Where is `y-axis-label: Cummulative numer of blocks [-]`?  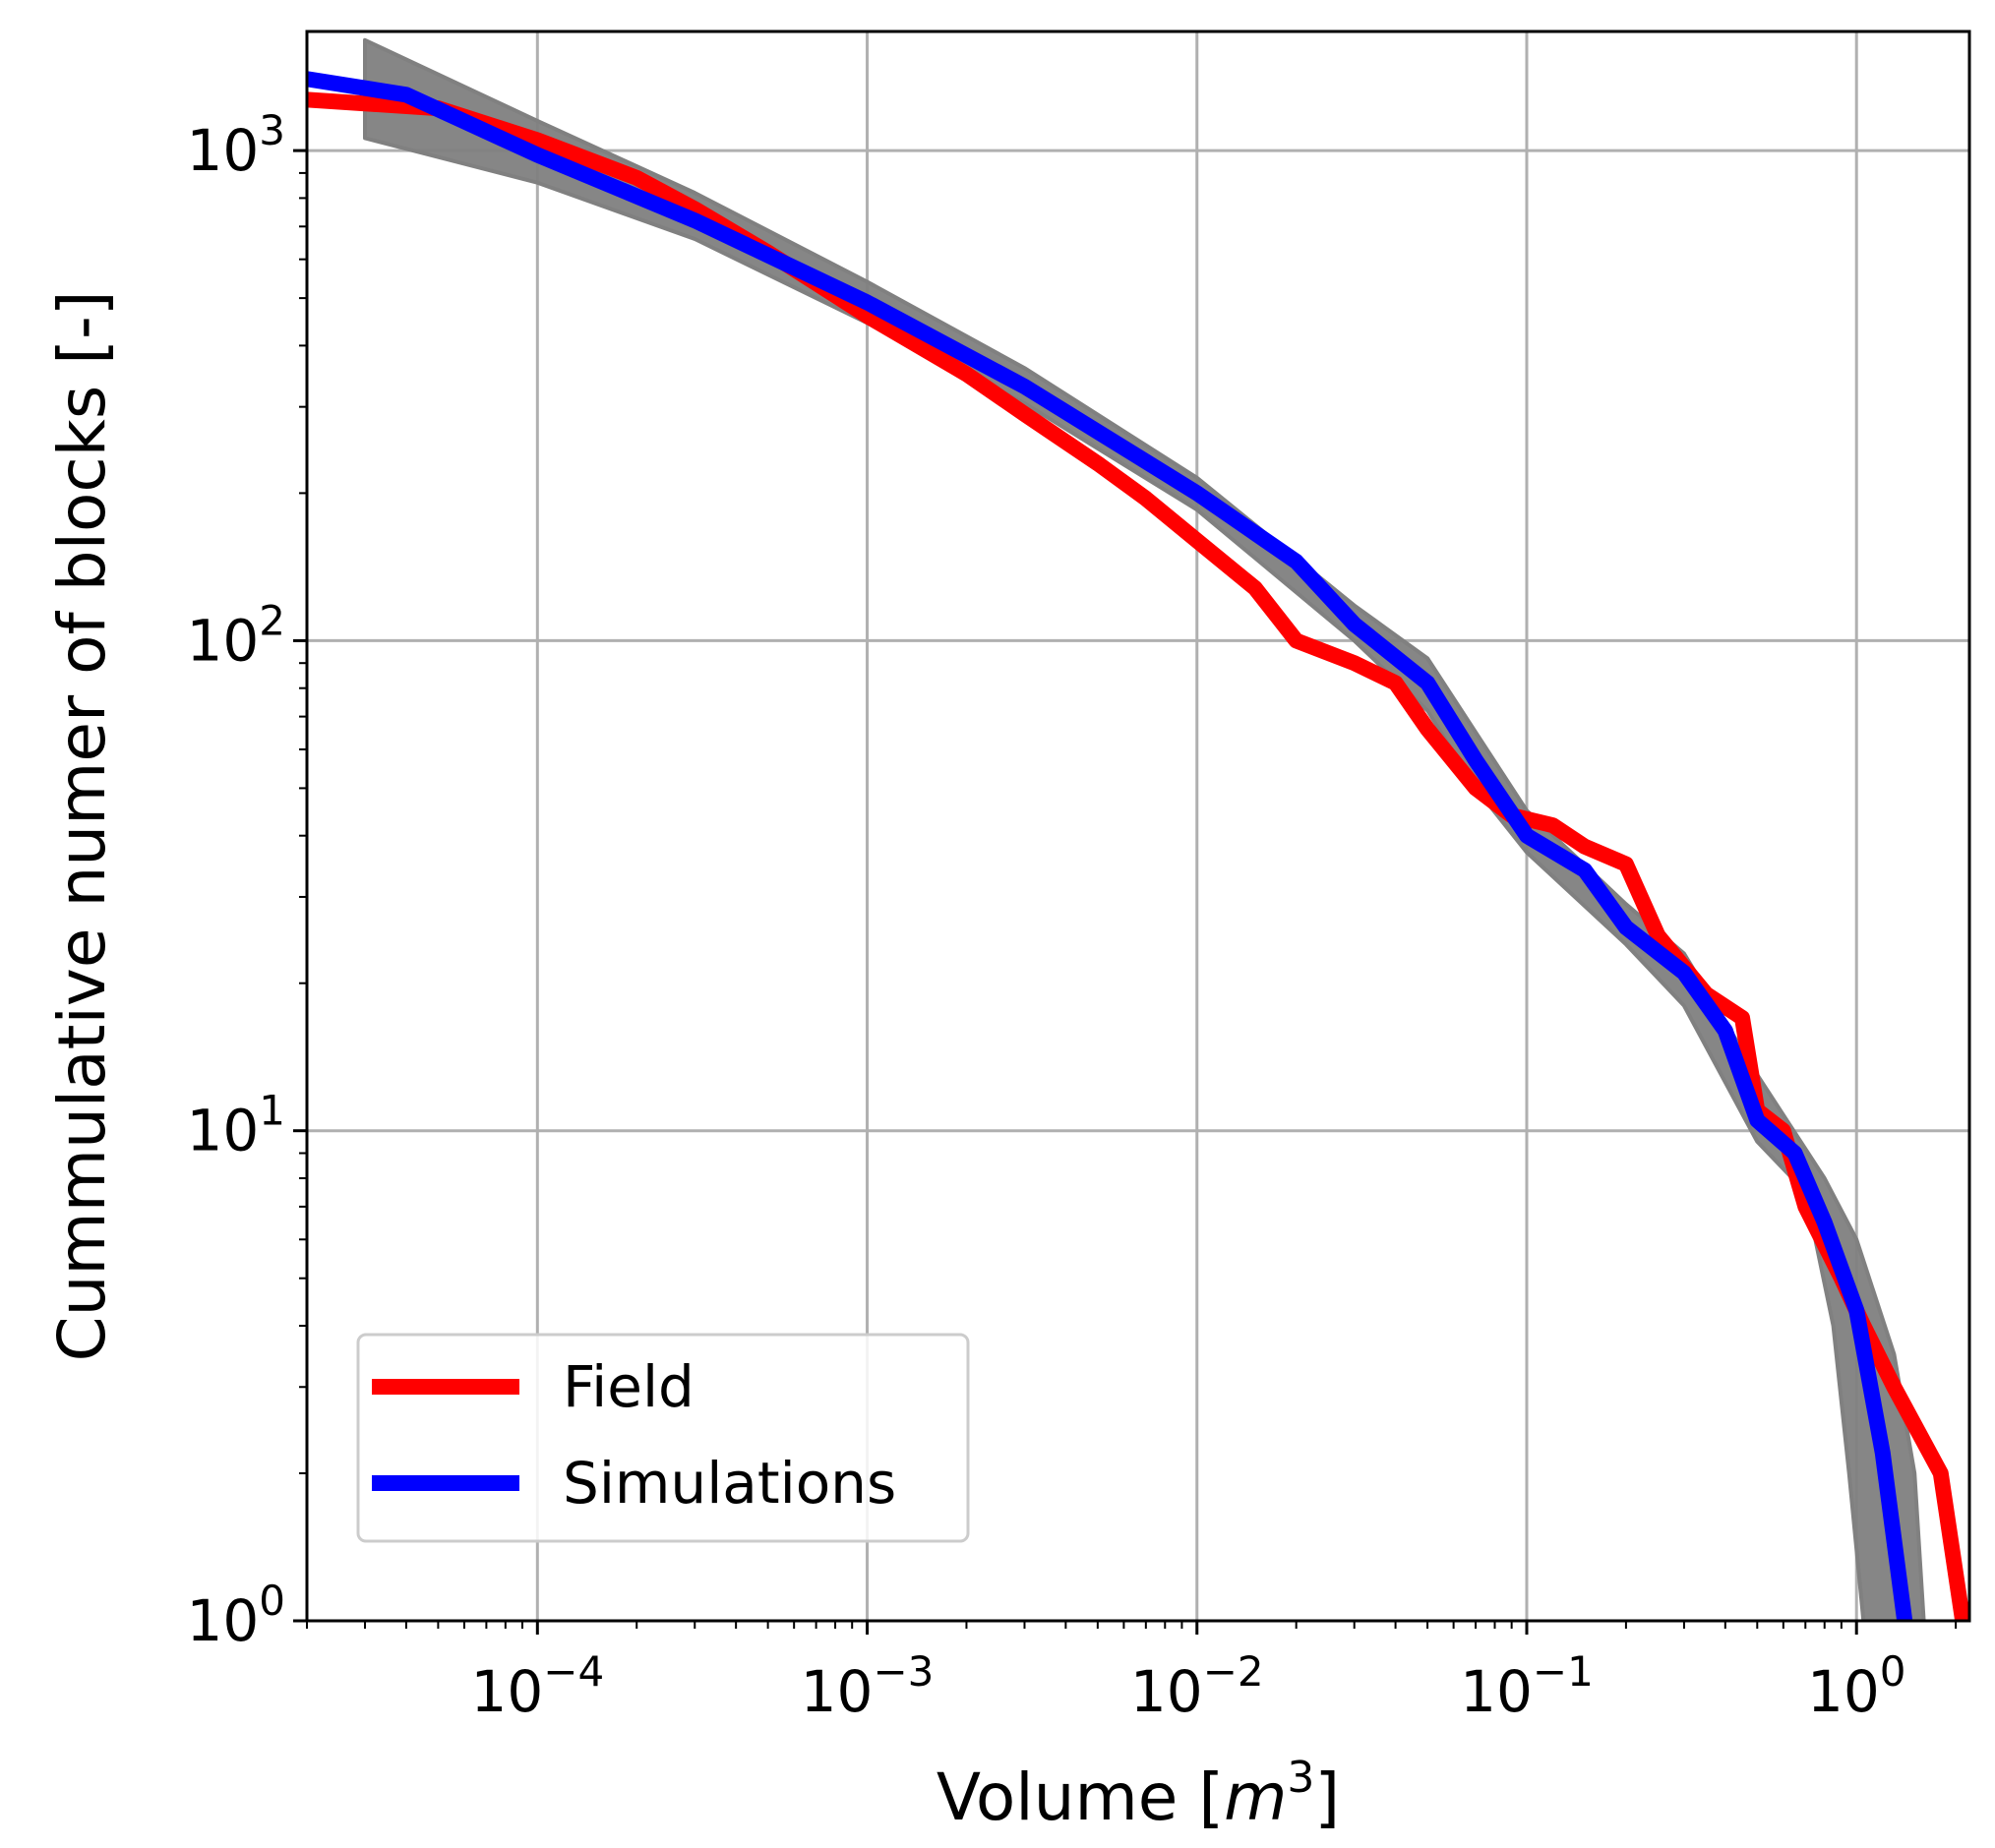 y-axis-label: Cummulative numer of blocks [-] is located at coordinates (82, 825).